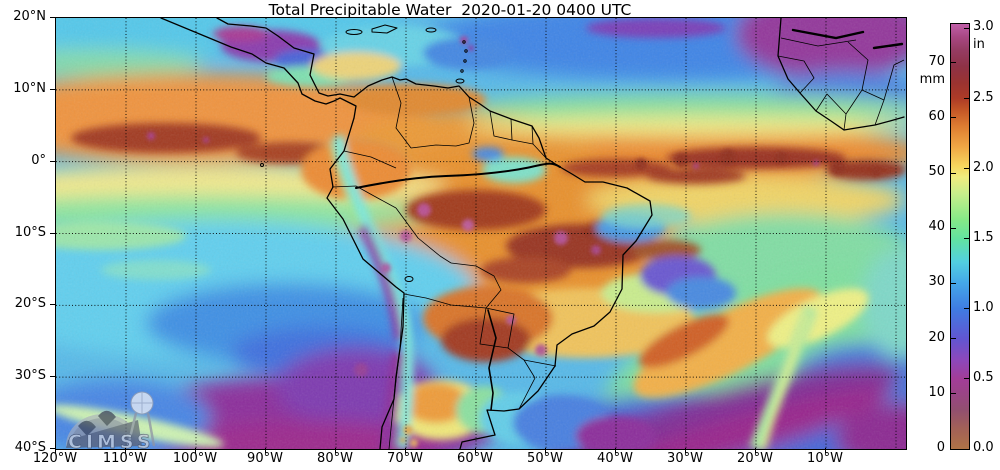  What do you see at coordinates (983, 97) in the screenshot?
I see `colorbar-in-label: 2.5` at bounding box center [983, 97].